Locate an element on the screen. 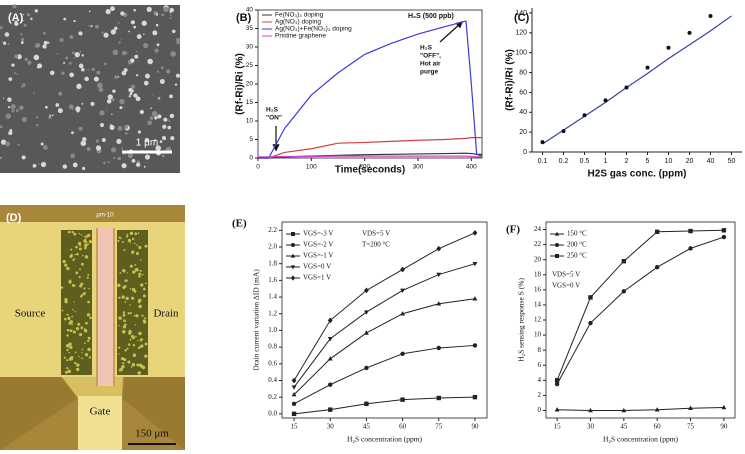 Image resolution: width=745 pixels, height=454 pixels. device-image: 150 μm μm-10 Source Drain Gate (D) is located at coordinates (92, 327).